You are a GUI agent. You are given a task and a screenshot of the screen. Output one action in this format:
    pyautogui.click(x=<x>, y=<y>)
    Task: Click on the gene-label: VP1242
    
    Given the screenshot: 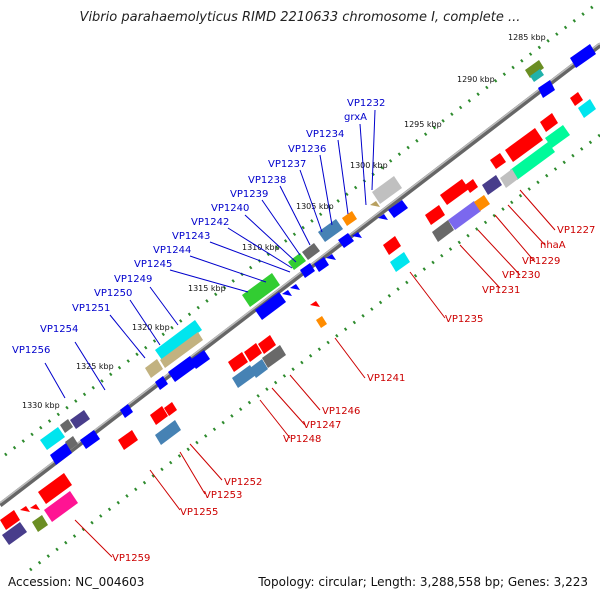 What is the action you would take?
    pyautogui.click(x=210, y=222)
    